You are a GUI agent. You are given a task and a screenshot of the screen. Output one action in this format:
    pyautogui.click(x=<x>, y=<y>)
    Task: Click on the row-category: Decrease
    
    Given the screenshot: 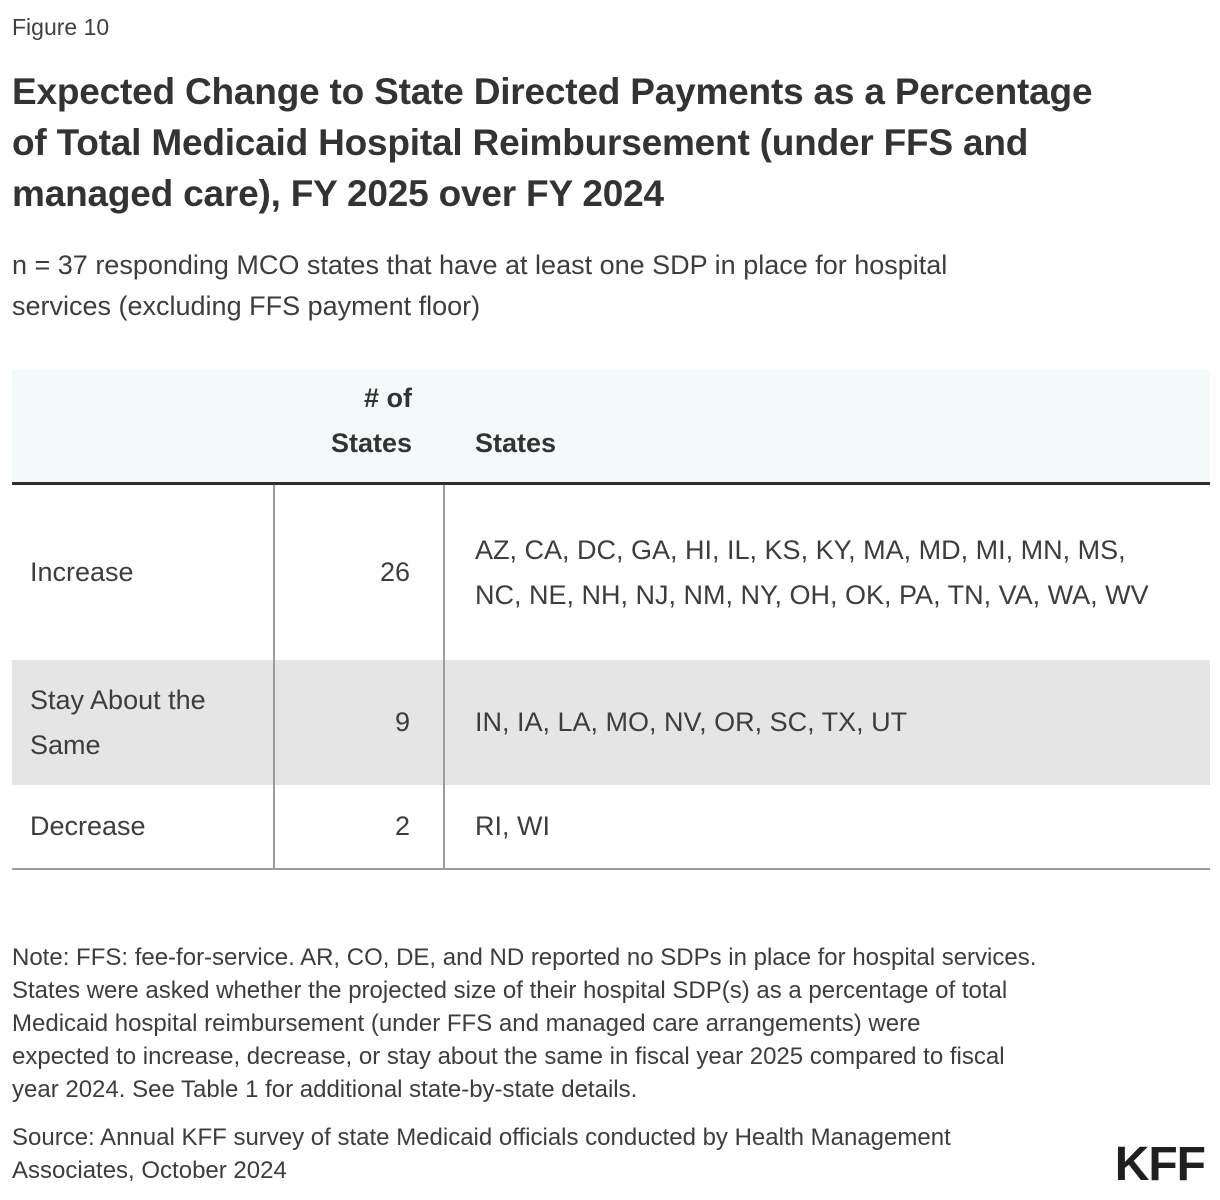 What is the action you would take?
    pyautogui.click(x=88, y=826)
    